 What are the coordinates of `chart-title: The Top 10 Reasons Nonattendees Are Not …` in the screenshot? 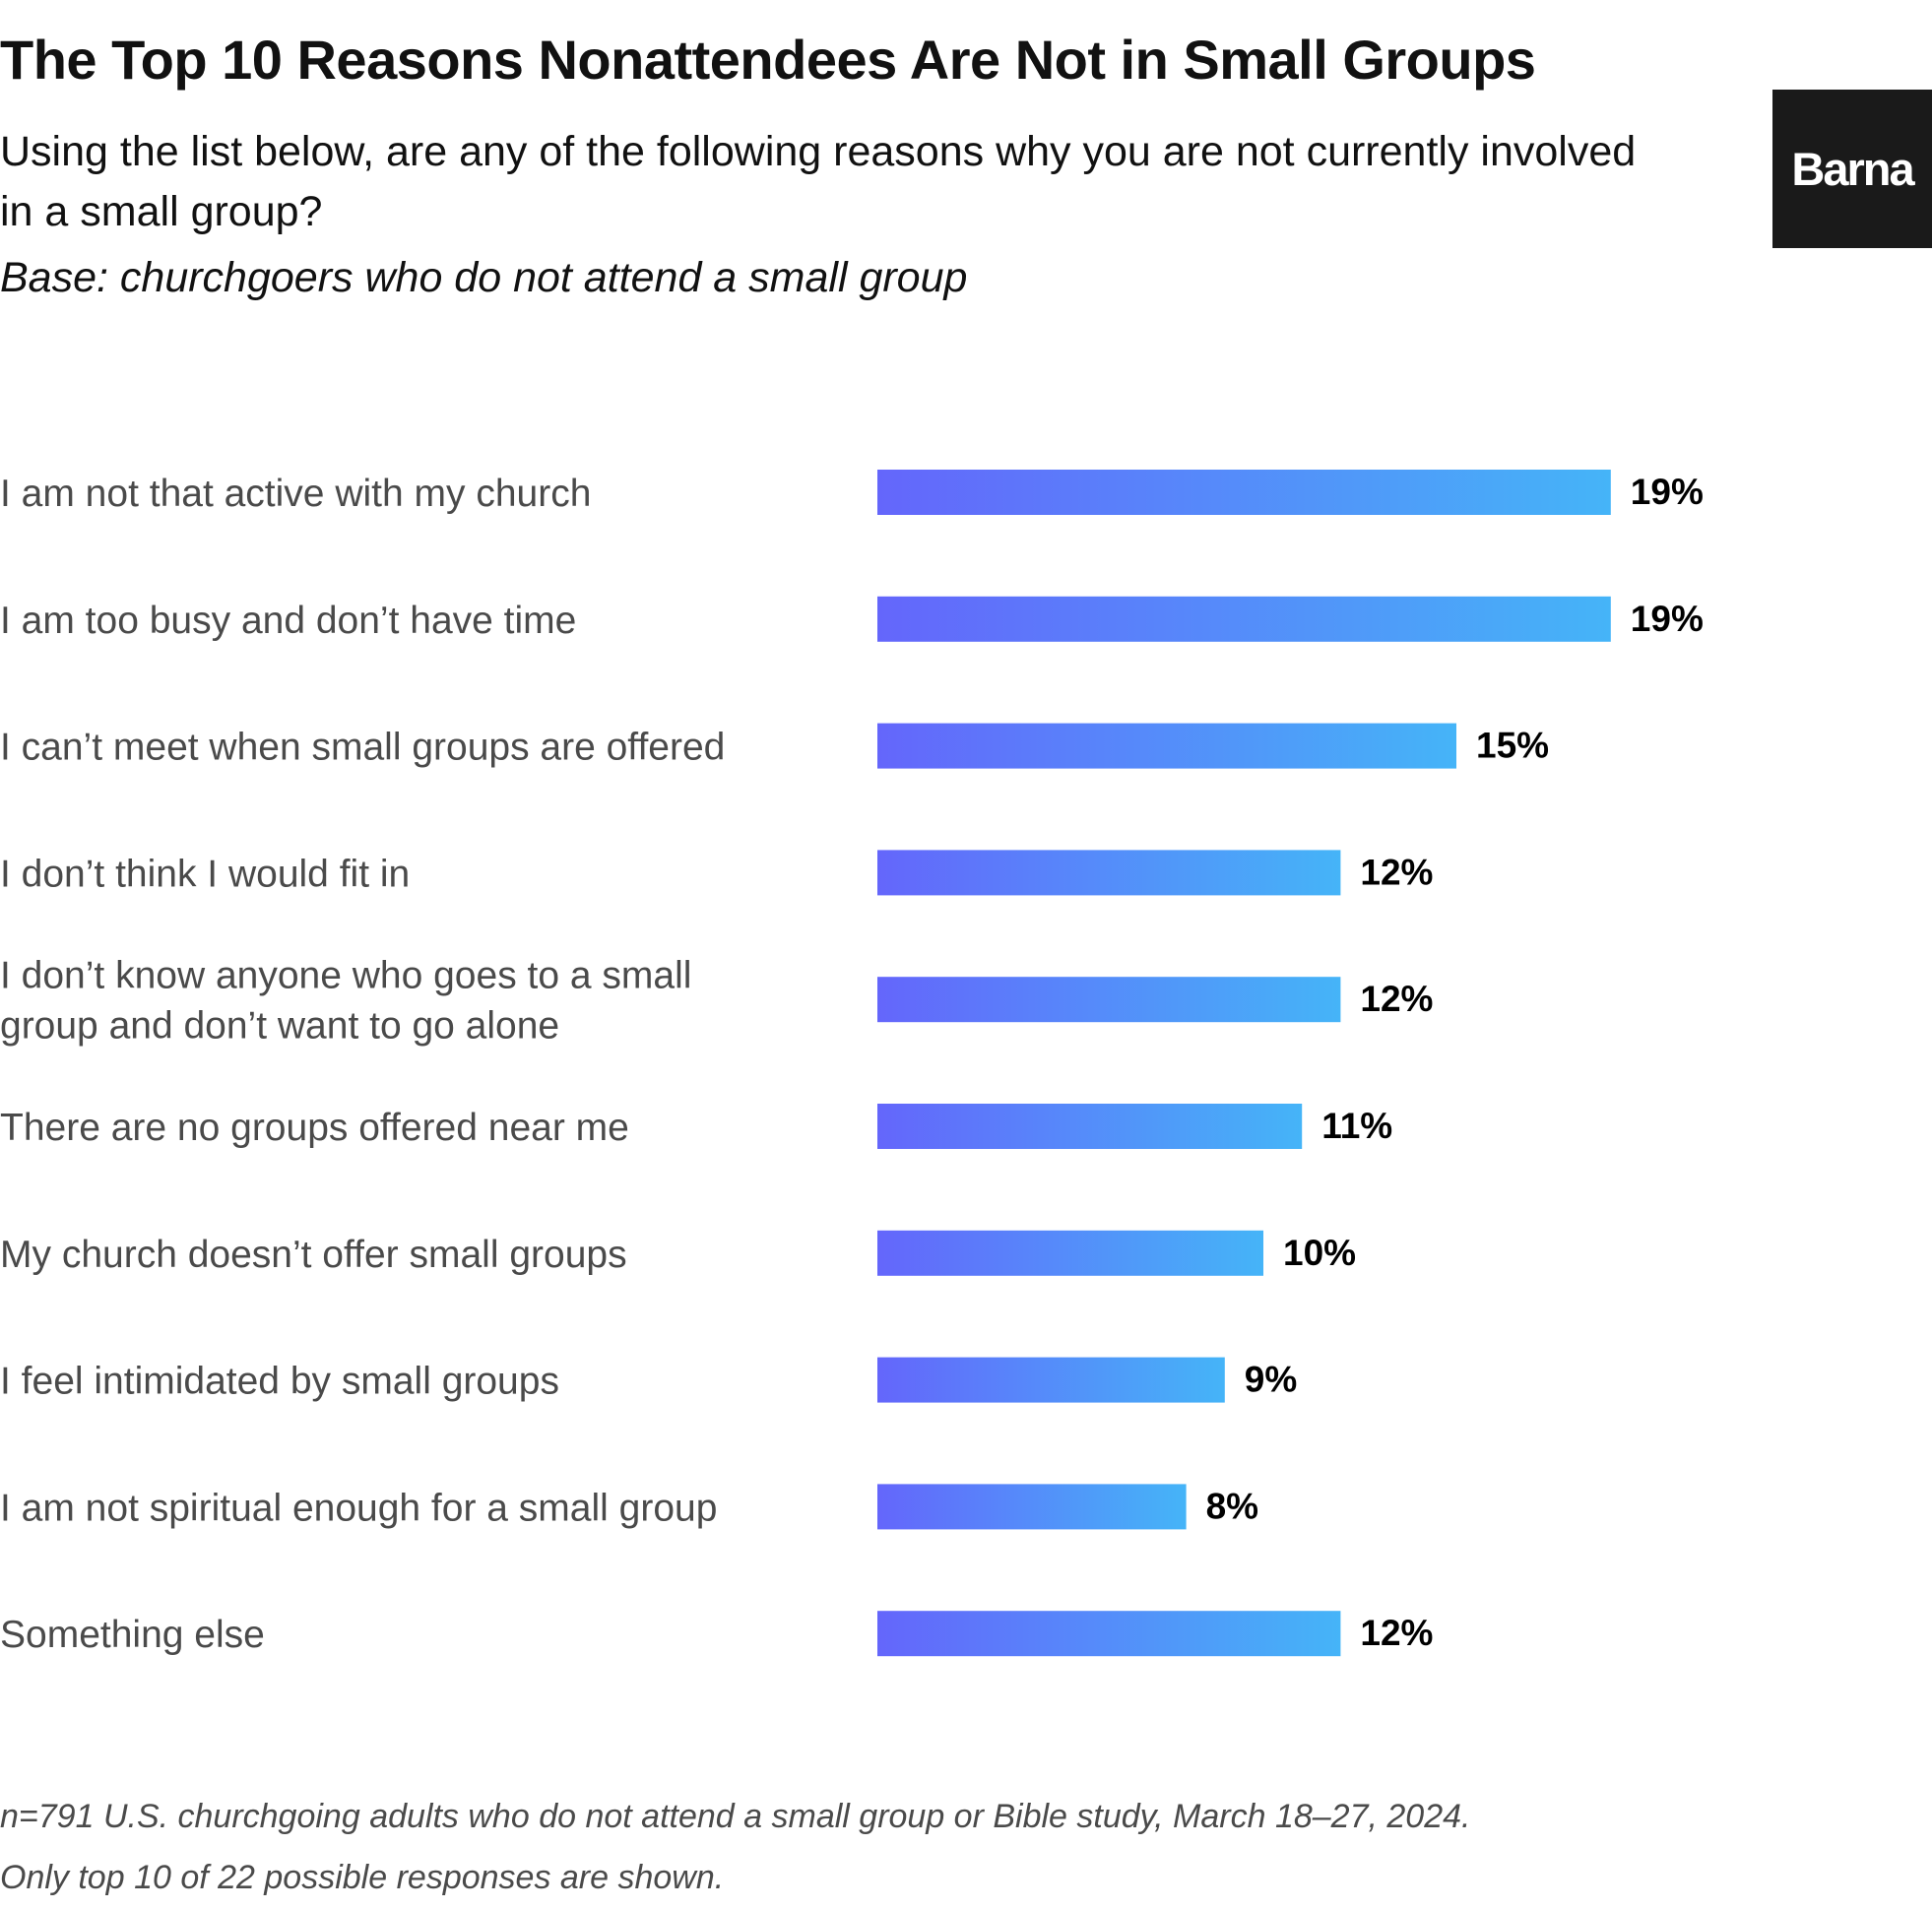 It's located at (768, 60).